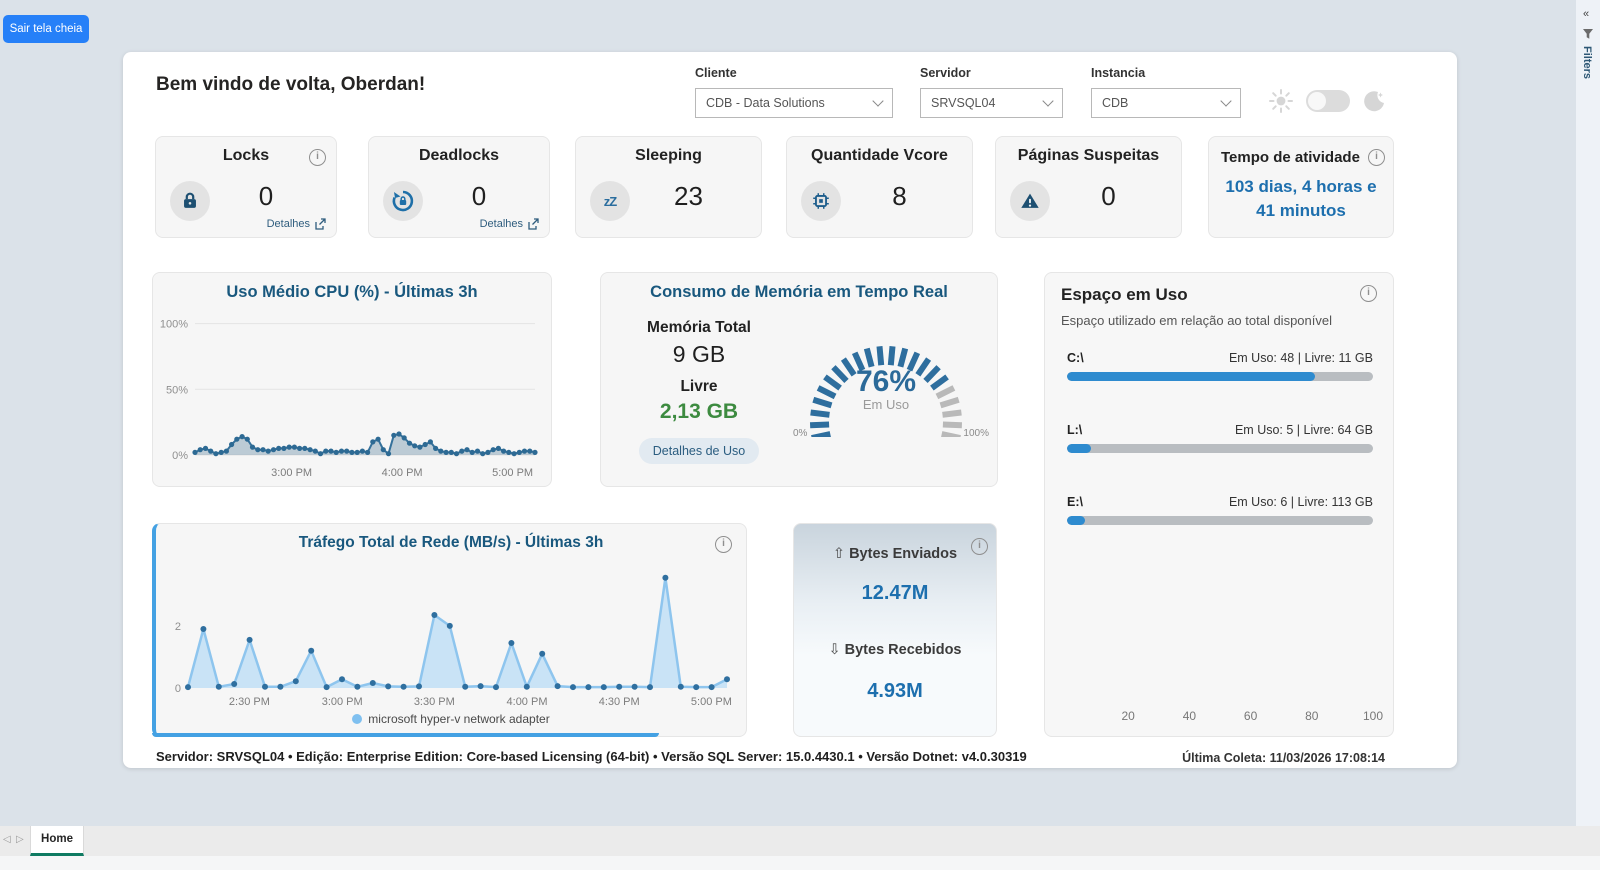  Describe the element at coordinates (1220, 510) in the screenshot. I see `drive-row-e: E:\ Em Uso: 6 | Livre: 113 GB` at that location.